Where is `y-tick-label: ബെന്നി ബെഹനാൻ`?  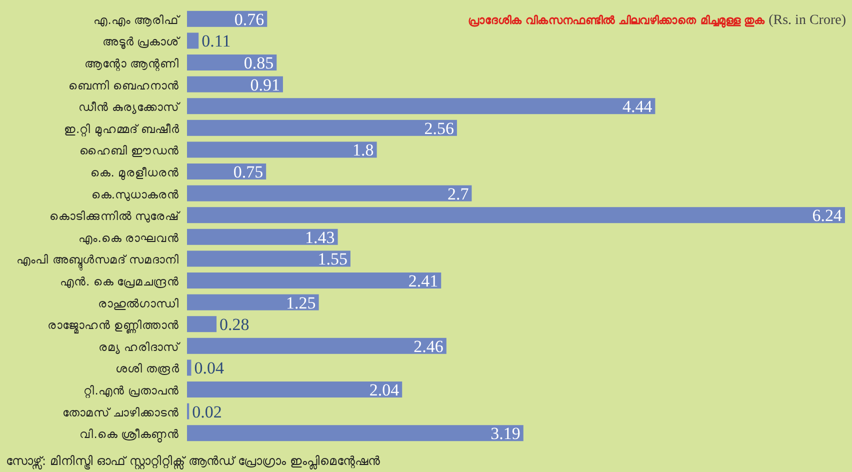 y-tick-label: ബെന്നി ബെഹനാൻ is located at coordinates (123, 85).